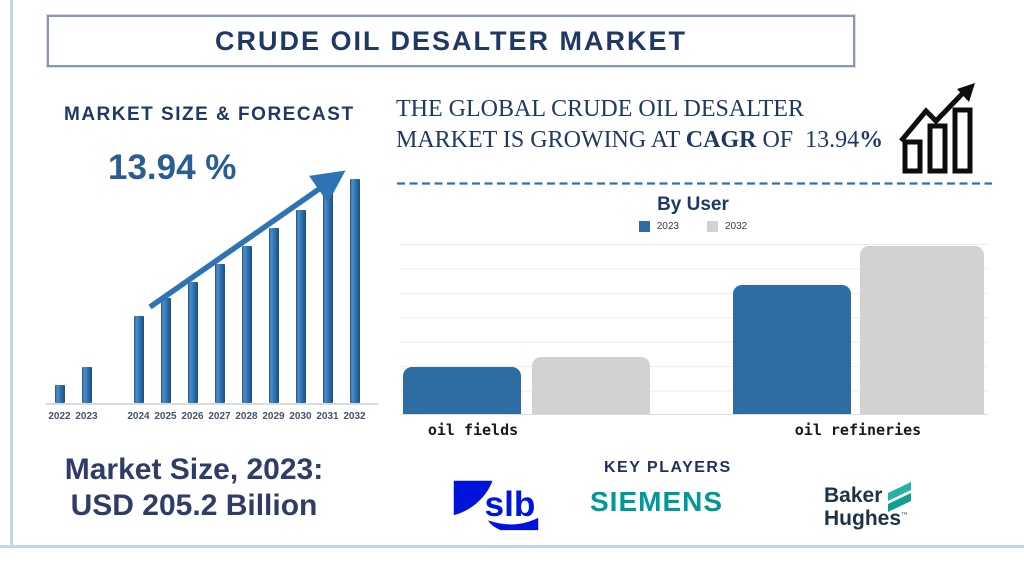 The image size is (1024, 576). I want to click on category-label-oil-fields: oil fields, so click(473, 430).